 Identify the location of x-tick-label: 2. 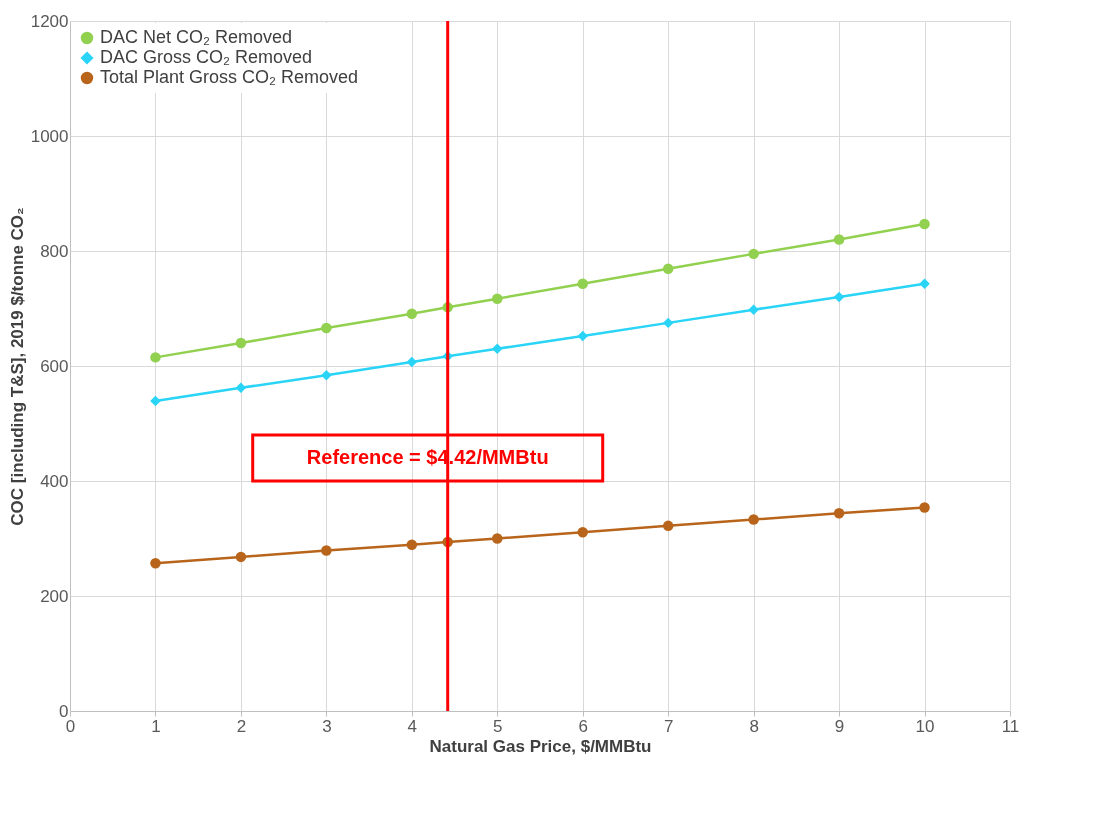
(241, 726).